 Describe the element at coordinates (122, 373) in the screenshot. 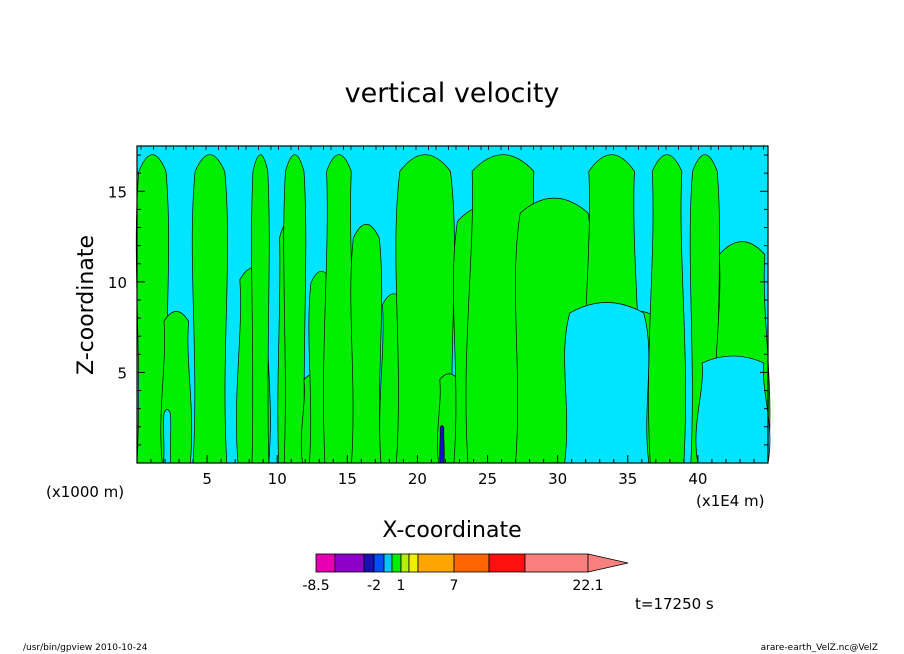

I see `y-tick-label: 5` at that location.